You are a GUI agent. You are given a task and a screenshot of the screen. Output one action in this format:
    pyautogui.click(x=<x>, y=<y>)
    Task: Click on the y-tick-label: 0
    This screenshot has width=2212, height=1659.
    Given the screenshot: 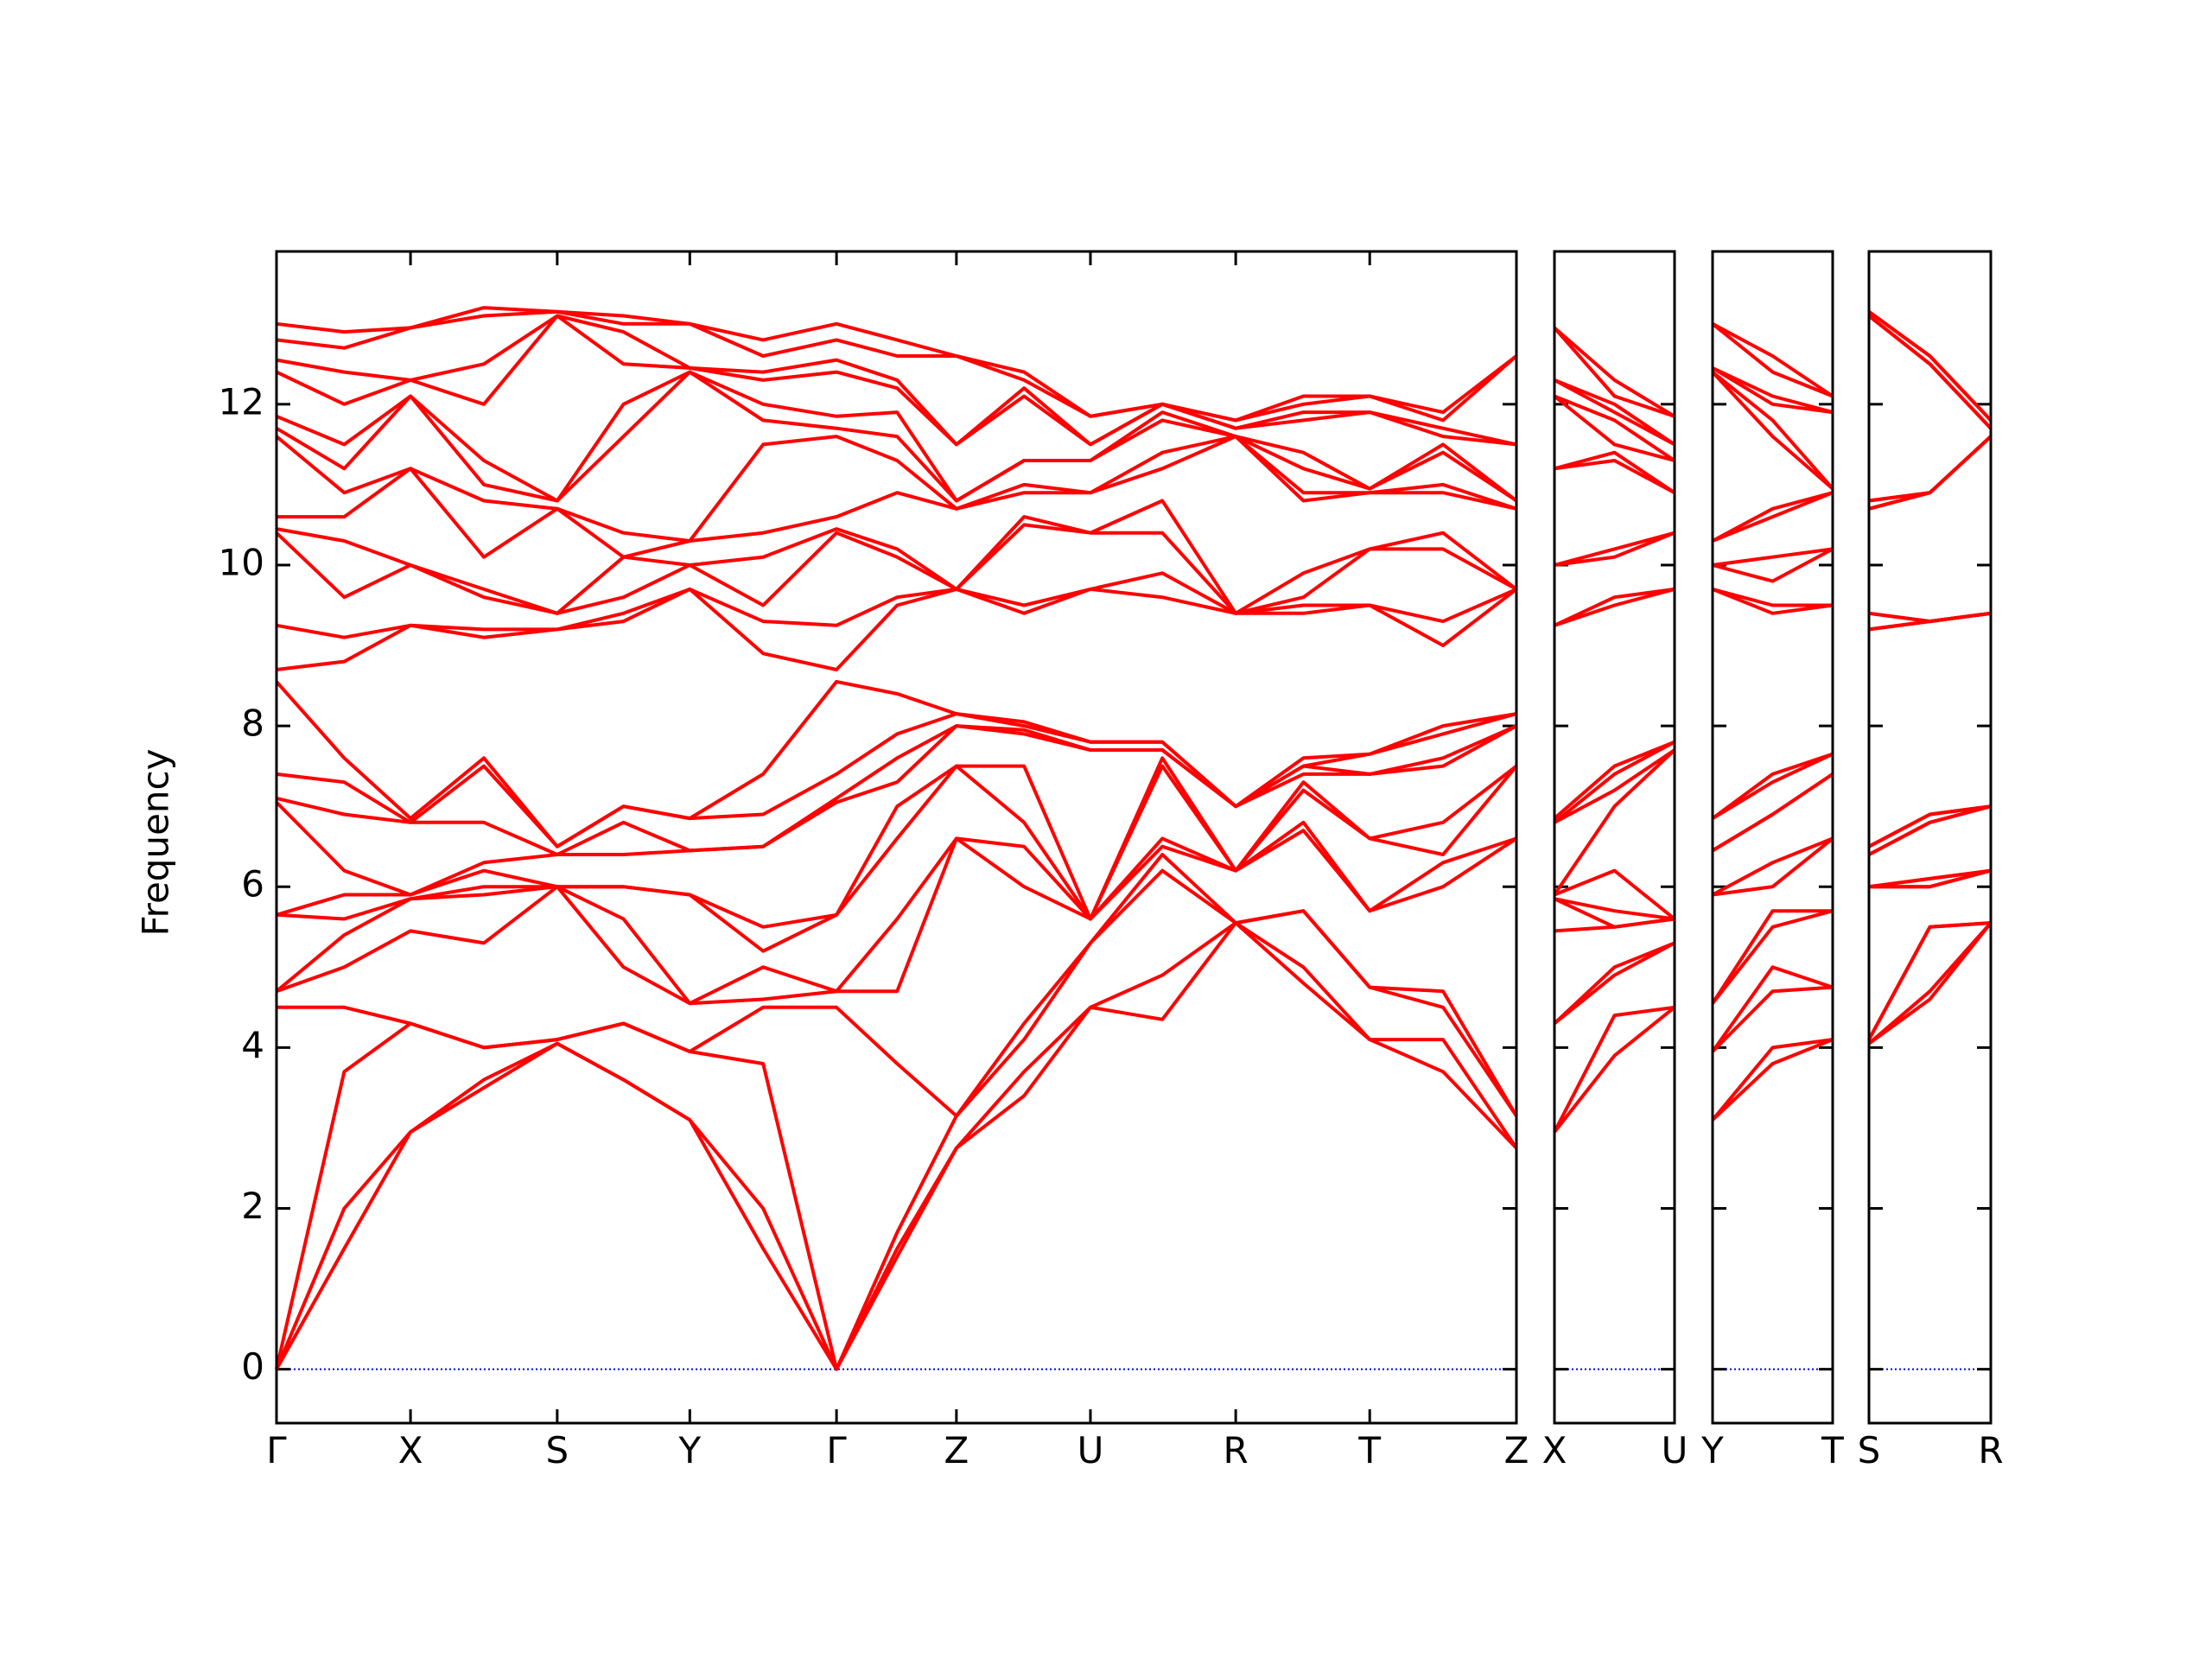 What is the action you would take?
    pyautogui.click(x=252, y=1366)
    